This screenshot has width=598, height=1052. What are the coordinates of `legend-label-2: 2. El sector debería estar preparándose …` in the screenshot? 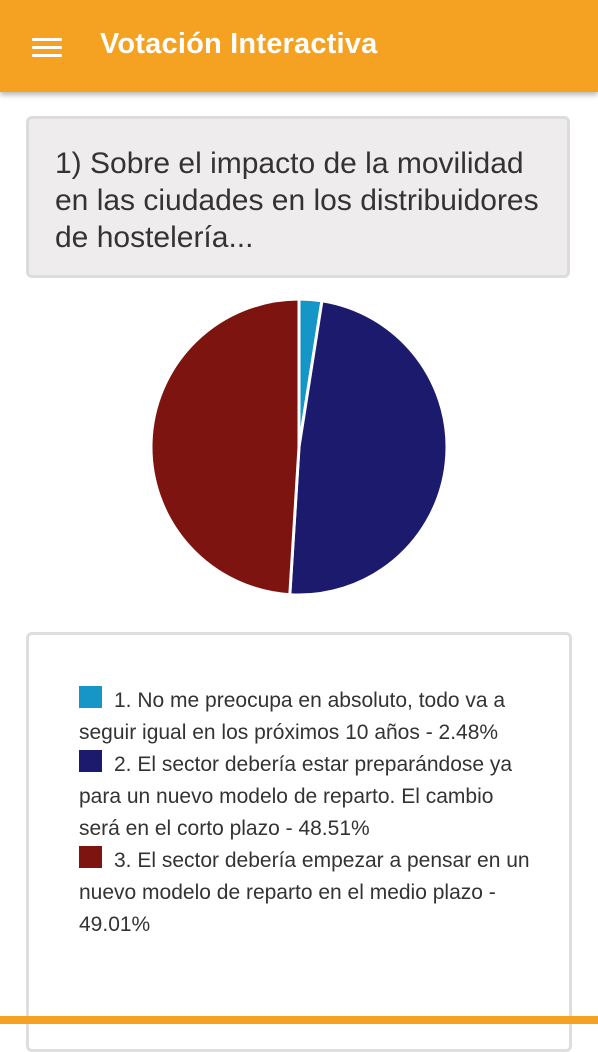 It's located at (296, 796).